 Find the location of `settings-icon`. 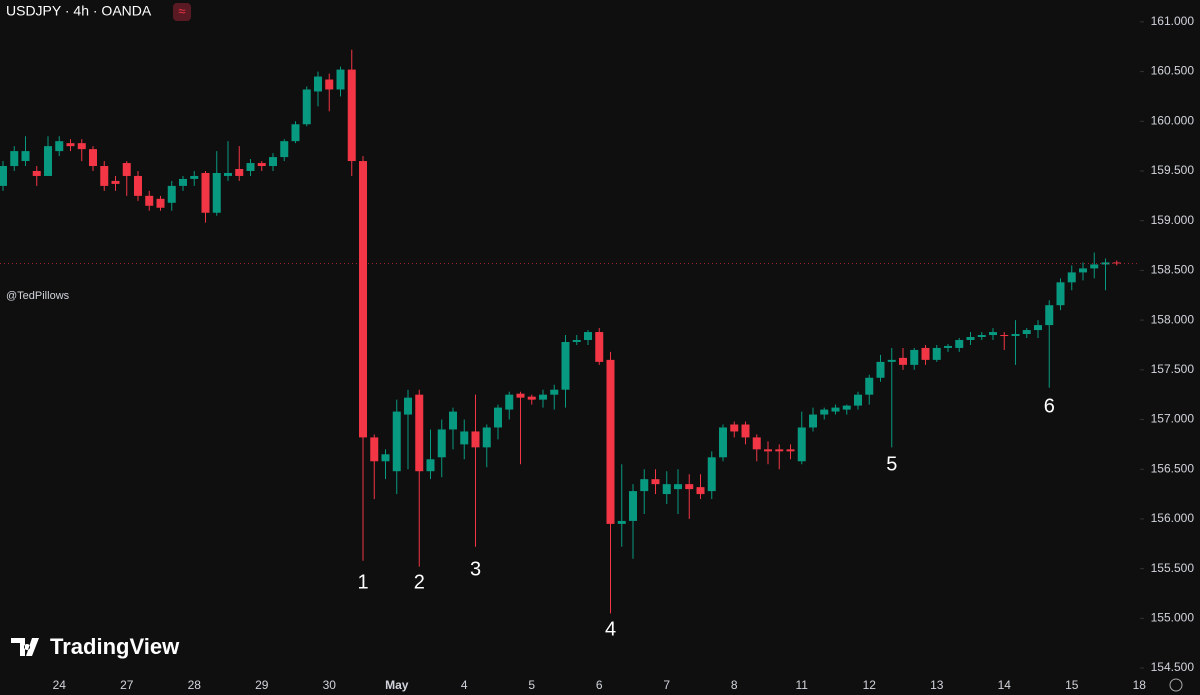

settings-icon is located at coordinates (1176, 685).